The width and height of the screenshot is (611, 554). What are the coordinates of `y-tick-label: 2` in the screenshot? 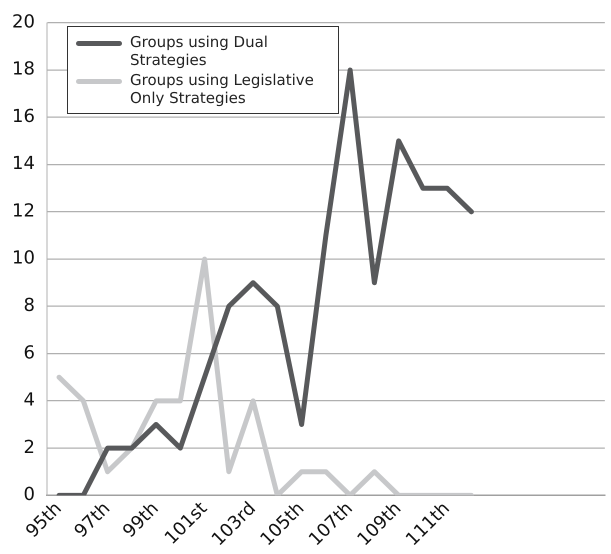 It's located at (29, 447).